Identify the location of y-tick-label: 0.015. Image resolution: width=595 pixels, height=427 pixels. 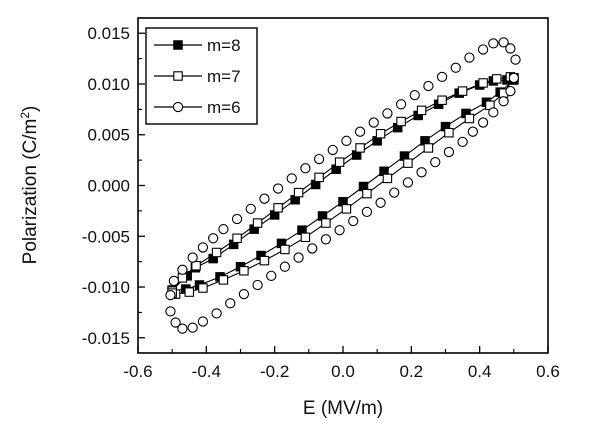
(108, 33).